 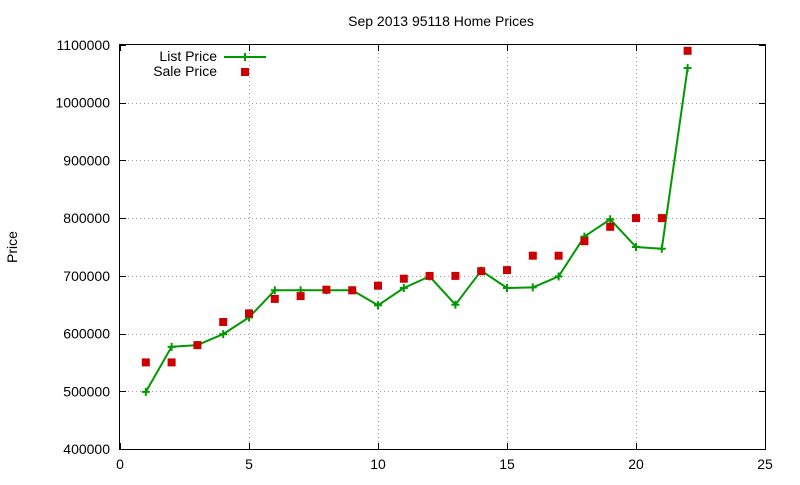 I want to click on y-axis-label: Price, so click(x=12, y=247).